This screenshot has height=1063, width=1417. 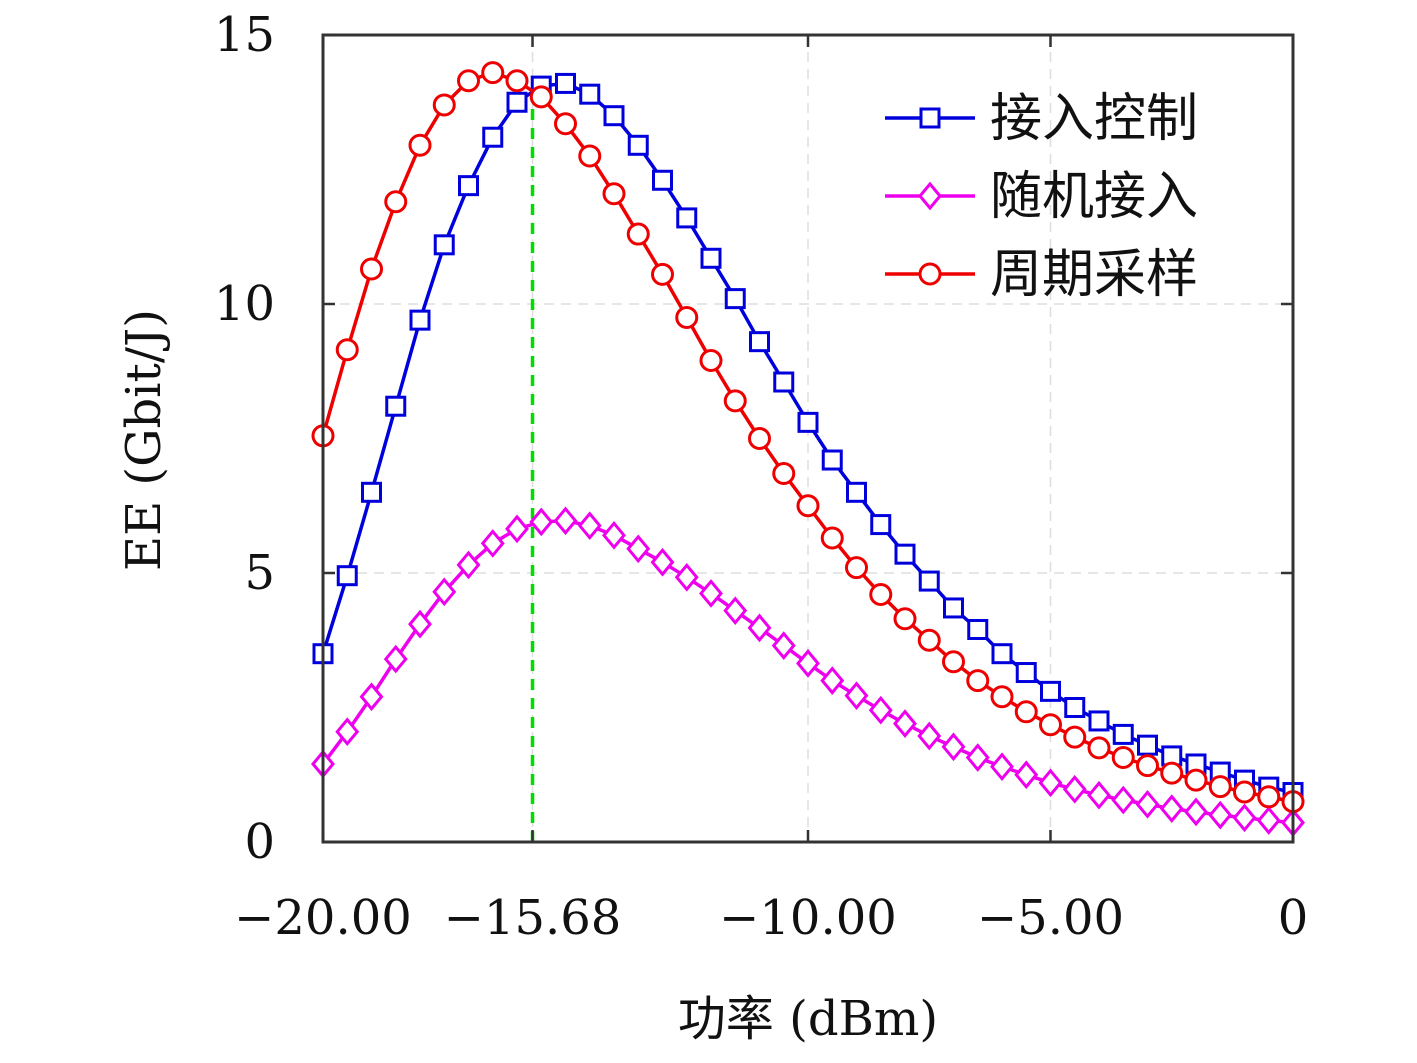 I want to click on y-tick-label: 5, so click(x=259, y=573).